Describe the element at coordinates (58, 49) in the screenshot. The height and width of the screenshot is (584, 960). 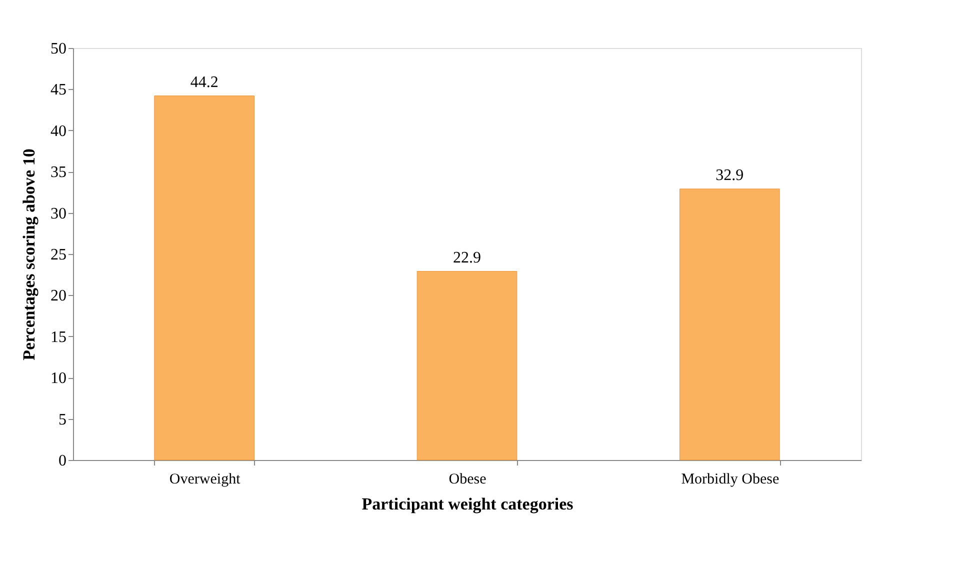
I see `y-tick-label: 50` at that location.